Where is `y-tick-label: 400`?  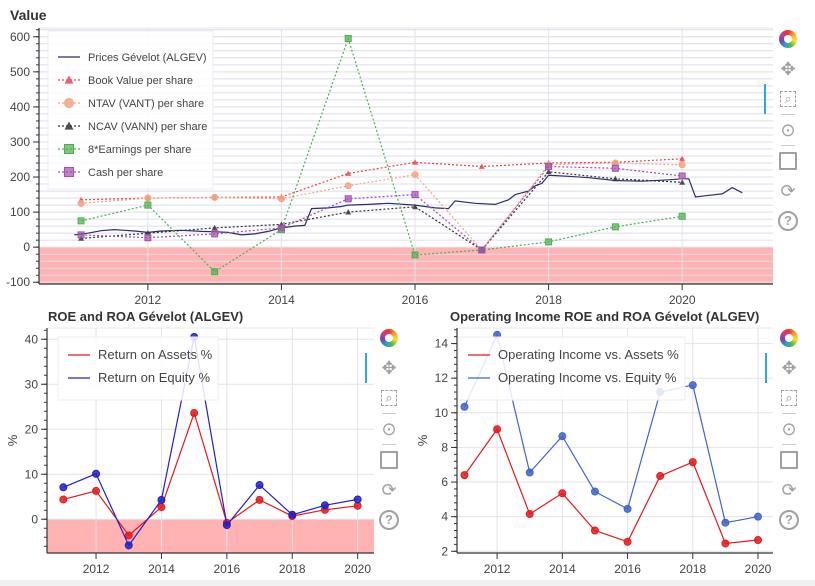
y-tick-label: 400 is located at coordinates (20, 107).